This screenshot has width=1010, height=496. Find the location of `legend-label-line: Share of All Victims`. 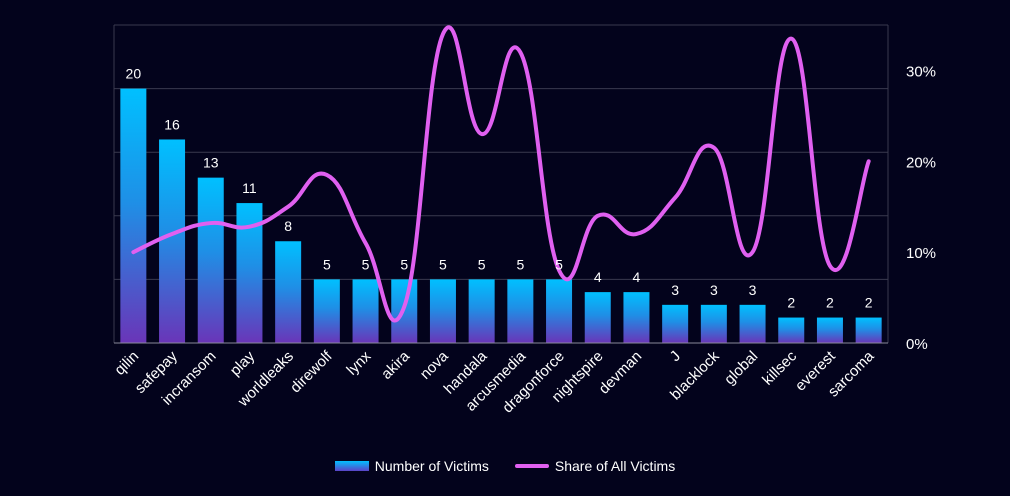

legend-label-line: Share of All Victims is located at coordinates (615, 466).